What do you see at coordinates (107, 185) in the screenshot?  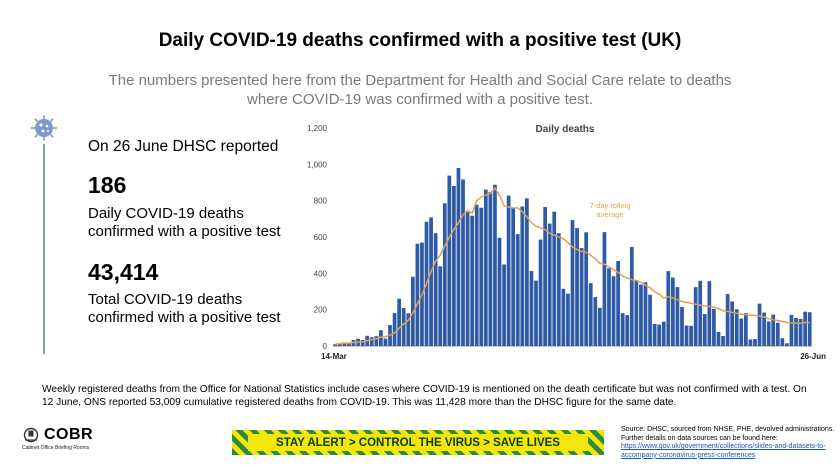 I see `daily-deaths-value: 186` at bounding box center [107, 185].